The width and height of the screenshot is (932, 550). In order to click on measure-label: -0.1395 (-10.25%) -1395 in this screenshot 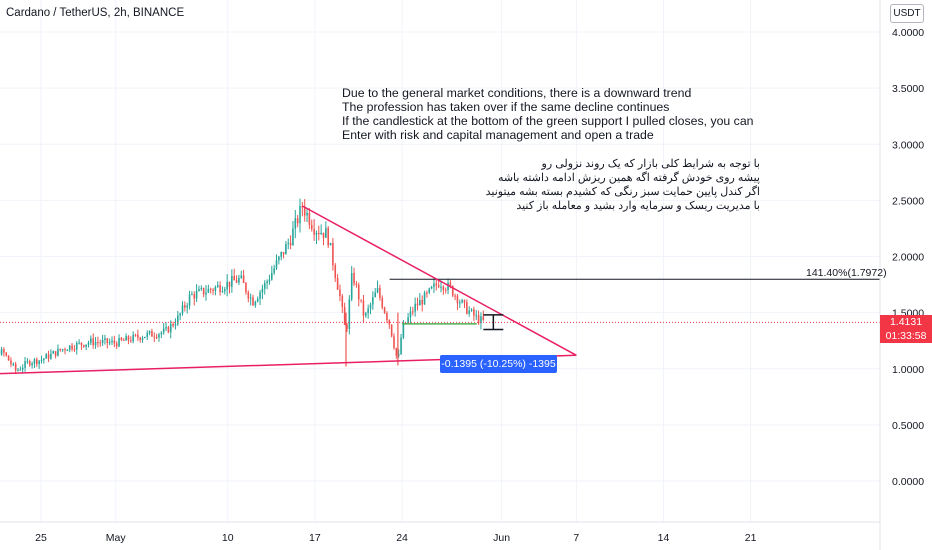, I will do `click(498, 364)`.